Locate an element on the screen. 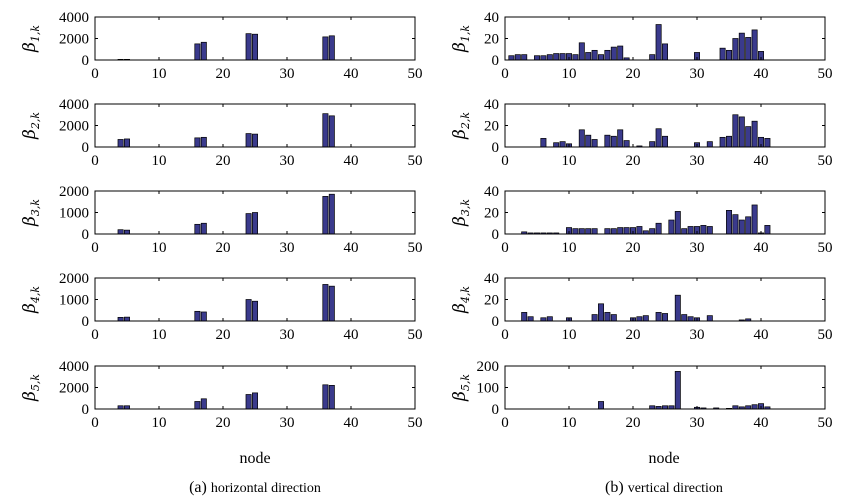 This screenshot has height=500, width=845. panel-b-1-ytick-label-20: 20 is located at coordinates (491, 40).